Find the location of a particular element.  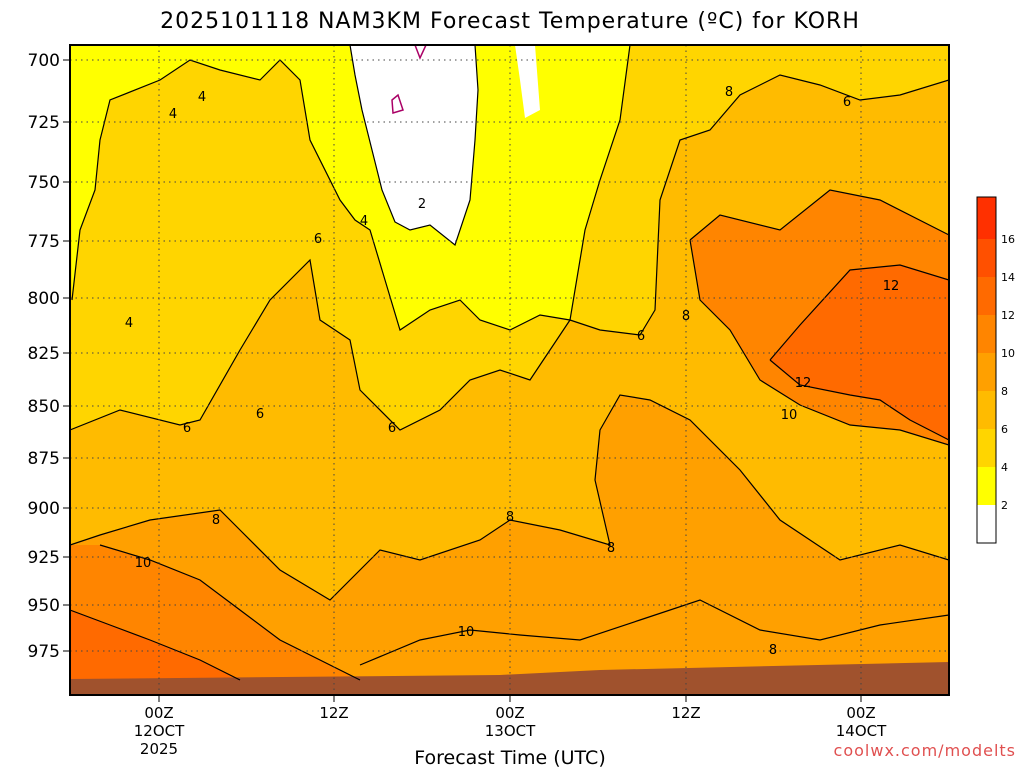

y-tick-label: 875 is located at coordinates (44, 459).